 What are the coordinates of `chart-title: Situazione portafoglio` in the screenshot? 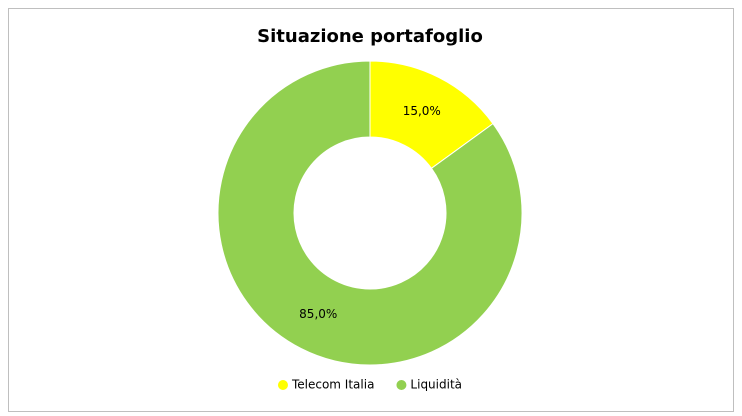 It's located at (370, 36).